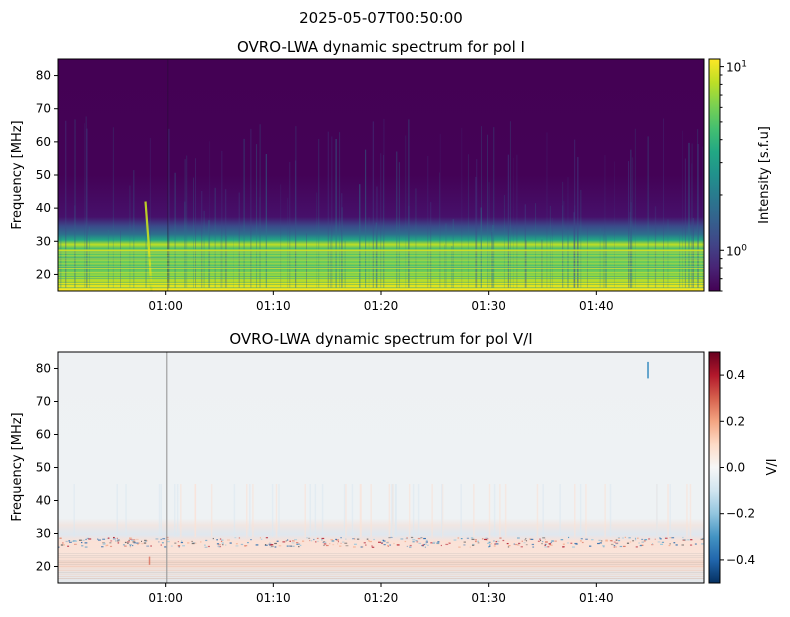 This screenshot has width=790, height=617. I want to click on figure-suptitle: 2025-05-07T00:50:00, so click(381, 18).